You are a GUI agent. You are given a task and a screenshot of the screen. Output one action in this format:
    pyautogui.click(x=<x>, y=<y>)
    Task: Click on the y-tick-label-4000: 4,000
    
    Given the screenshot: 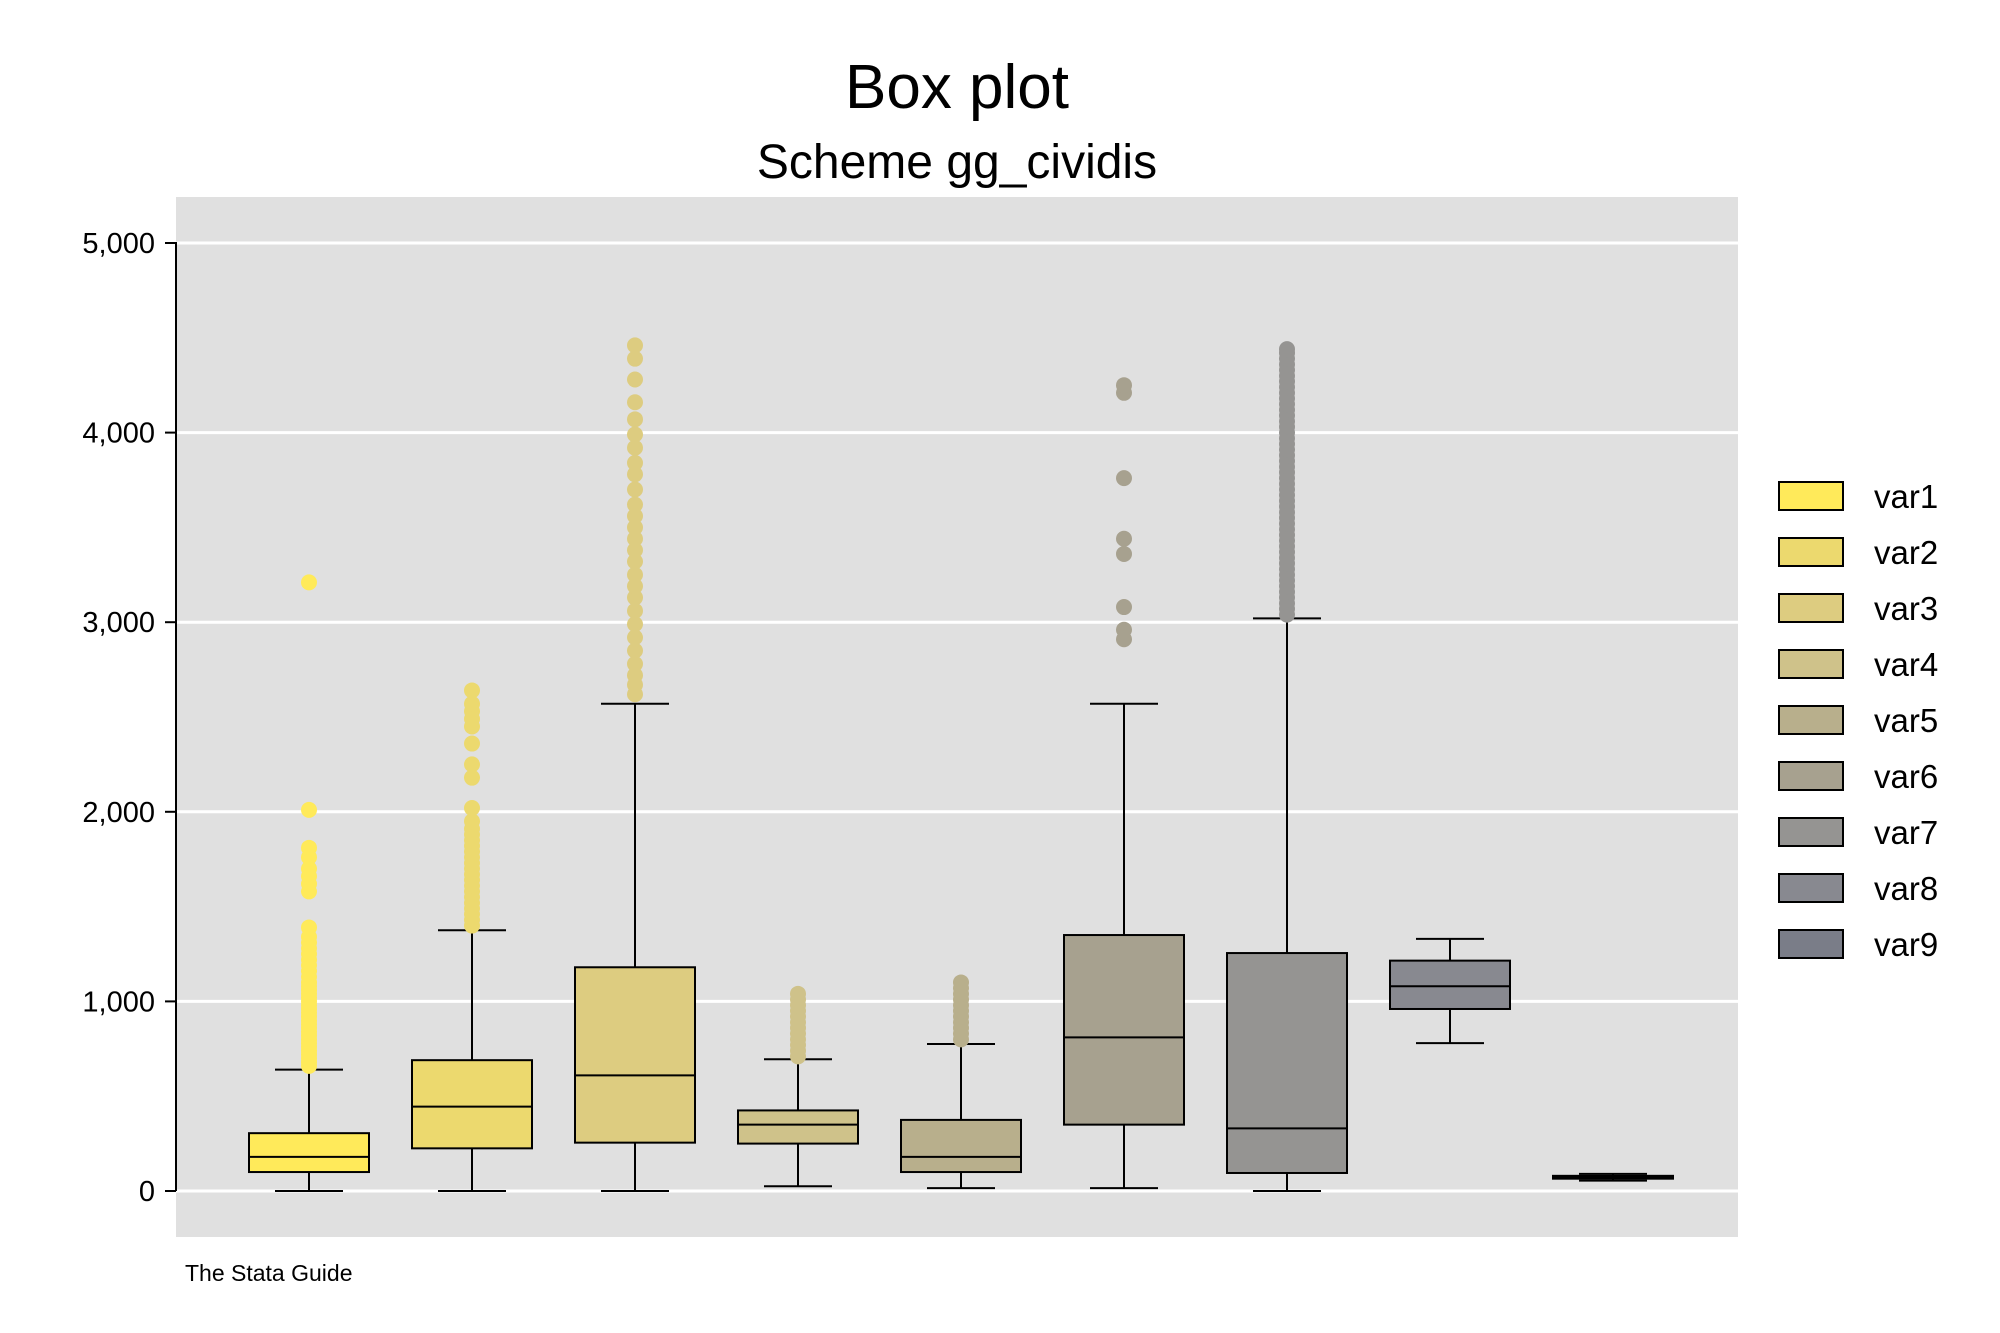 What is the action you would take?
    pyautogui.click(x=118, y=434)
    